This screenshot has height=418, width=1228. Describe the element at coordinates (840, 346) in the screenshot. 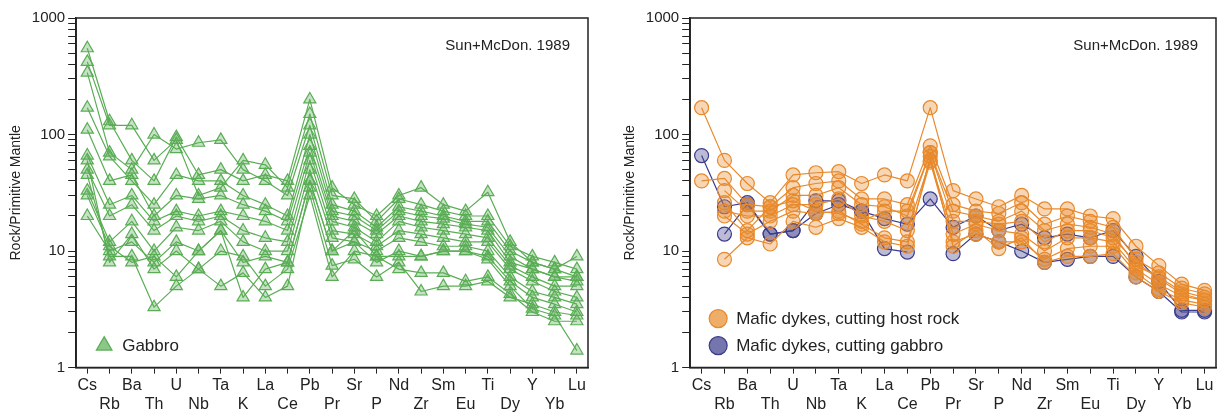

I see `legend-label: Mafic dykes, cutting gabbro` at that location.